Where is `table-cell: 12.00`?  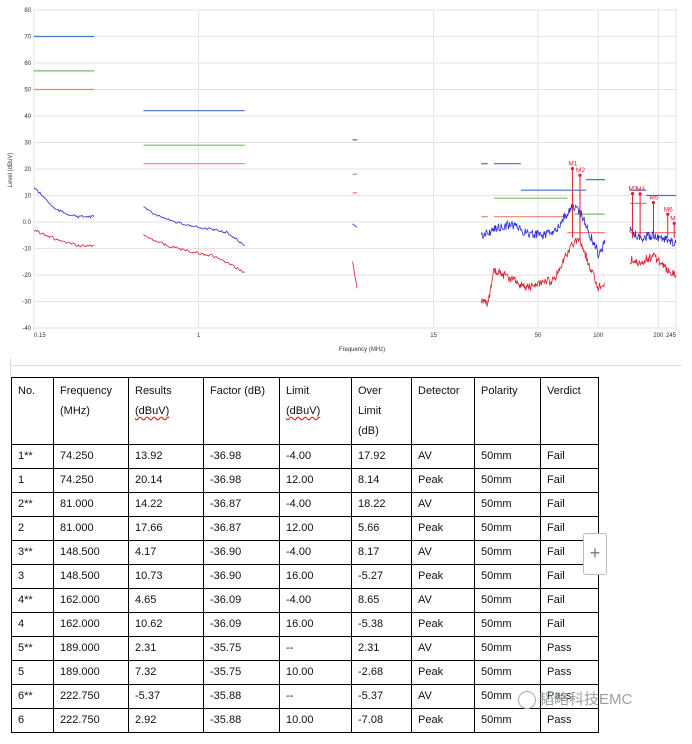 table-cell: 12.00 is located at coordinates (315, 480).